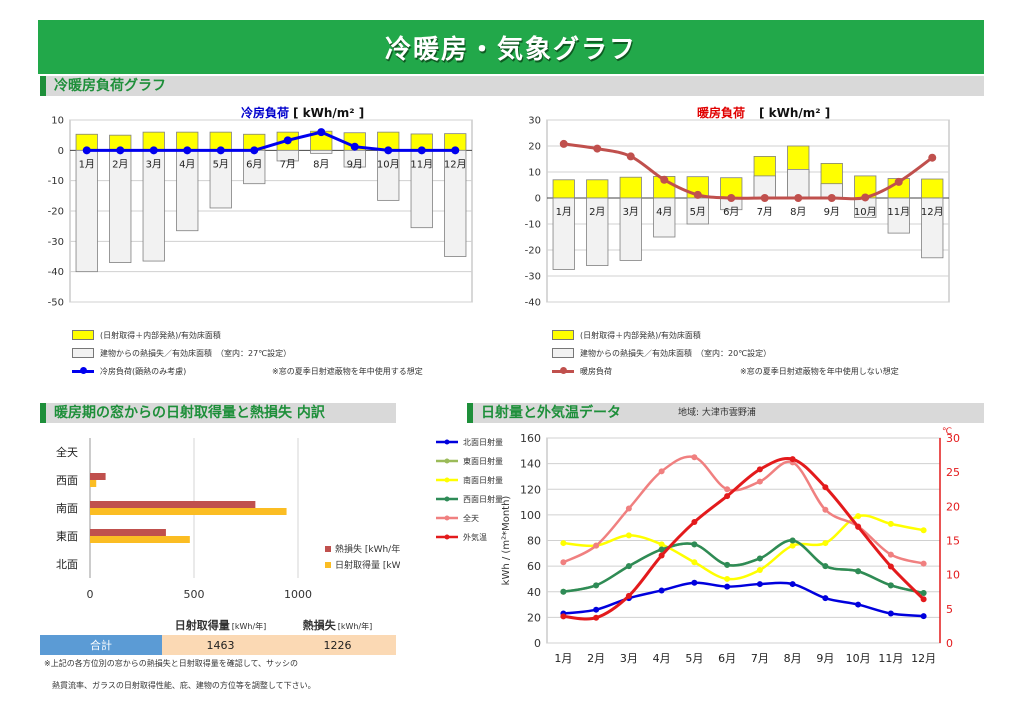 This screenshot has width=1024, height=724. Describe the element at coordinates (483, 480) in the screenshot. I see `legend-label: 南面日射量` at that location.